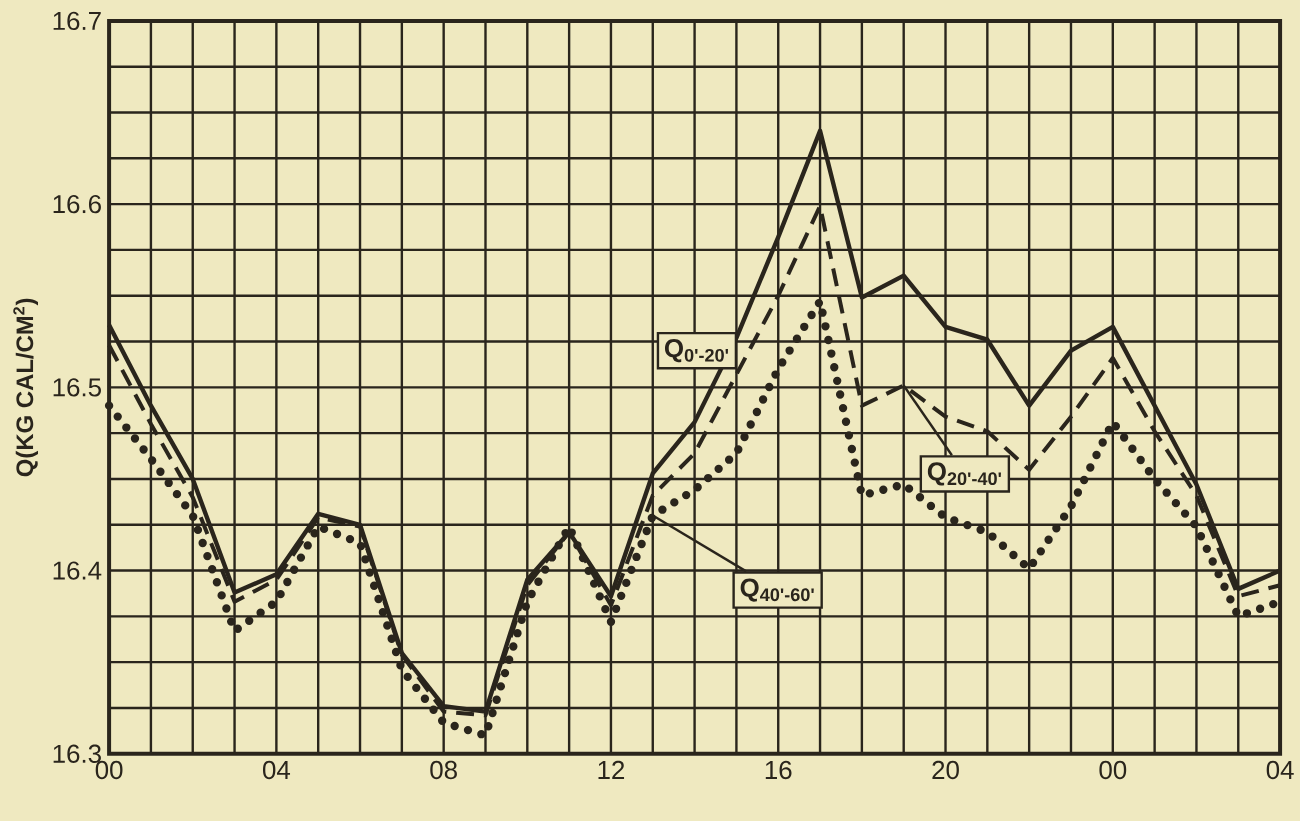 The width and height of the screenshot is (1300, 821). I want to click on y-tick-label: 16.5, so click(77, 387).